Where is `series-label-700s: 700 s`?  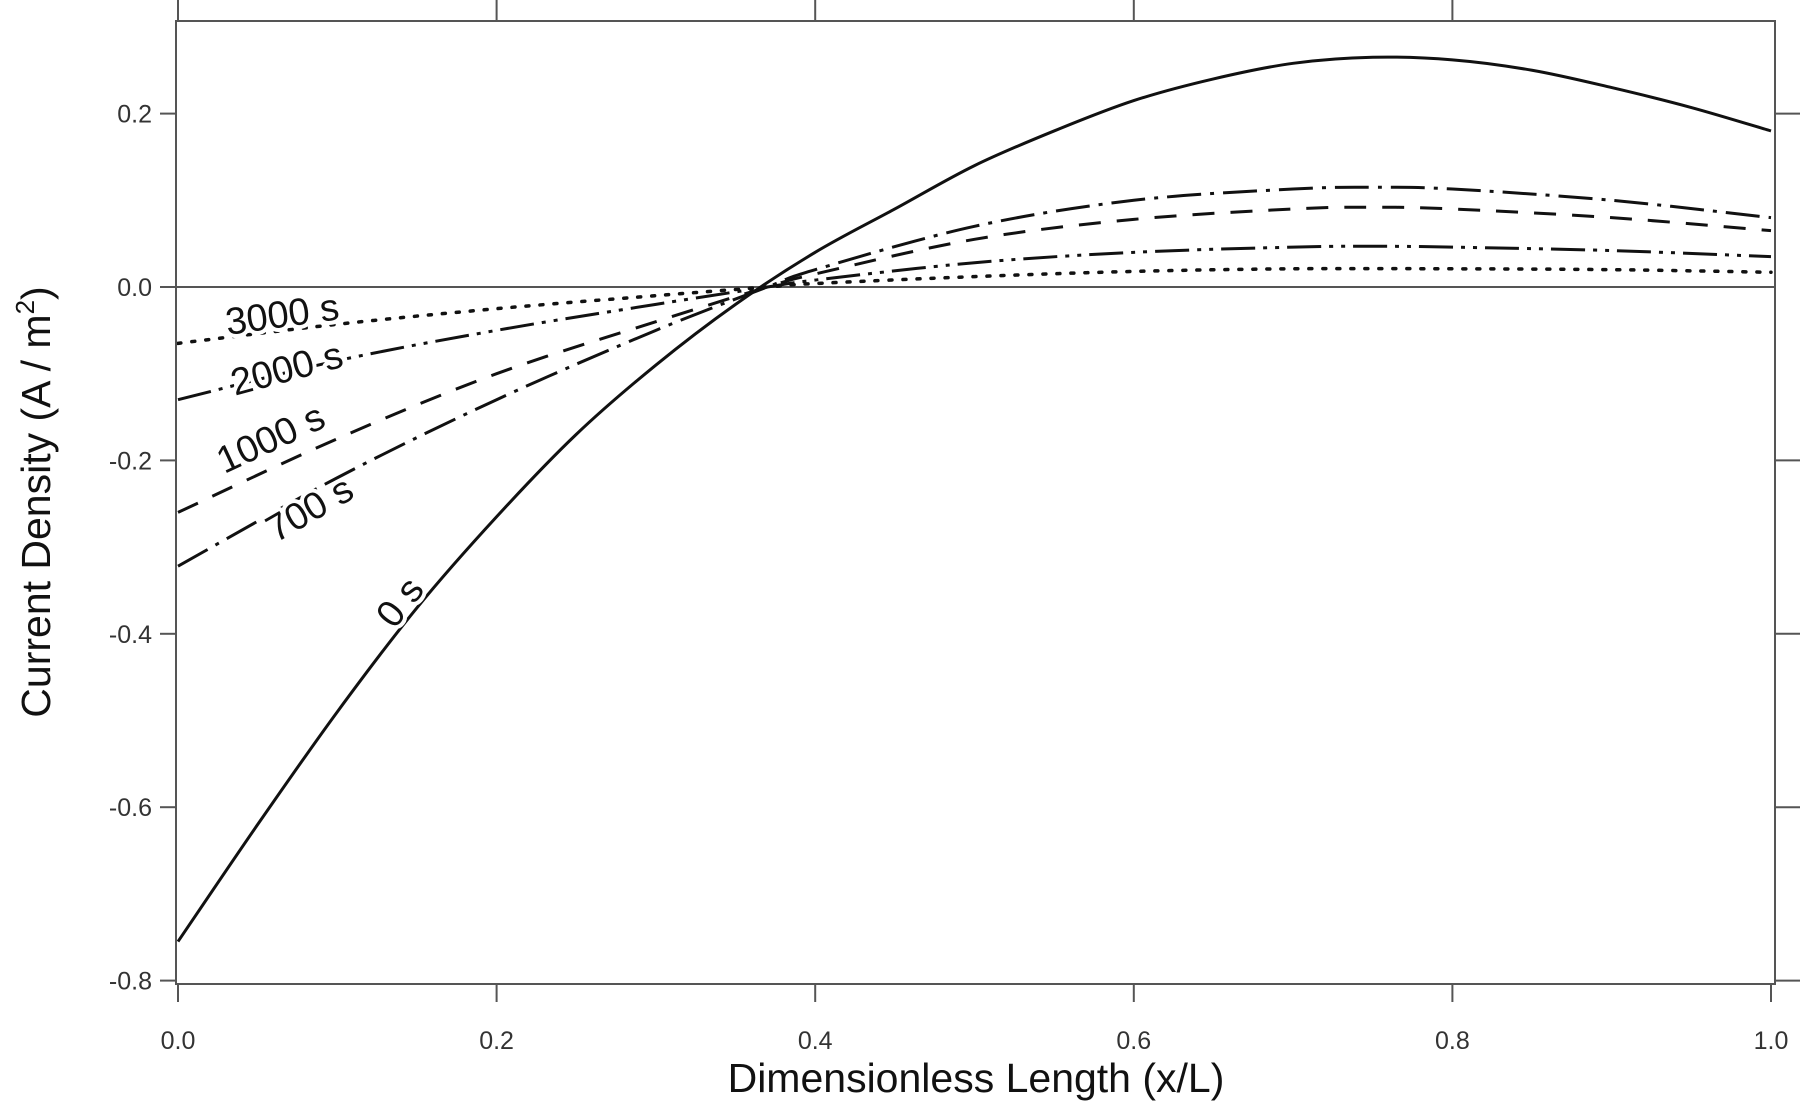
series-label-700s: 700 s is located at coordinates (310, 509).